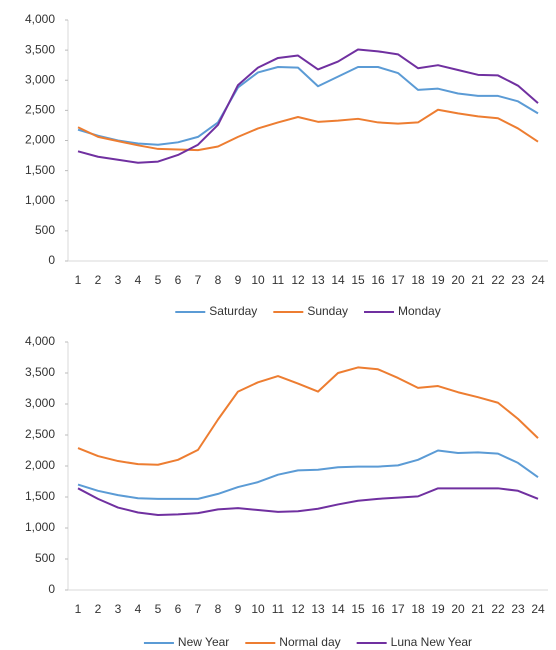 Image resolution: width=556 pixels, height=650 pixels. I want to click on legend-label: Monday, so click(419, 311).